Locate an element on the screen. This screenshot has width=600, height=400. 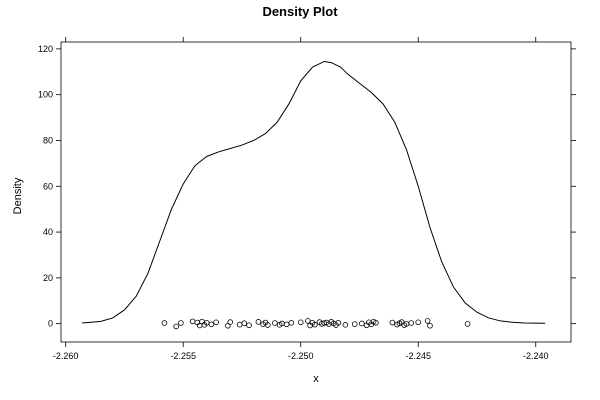
x-tick-label: -2.240 is located at coordinates (536, 356).